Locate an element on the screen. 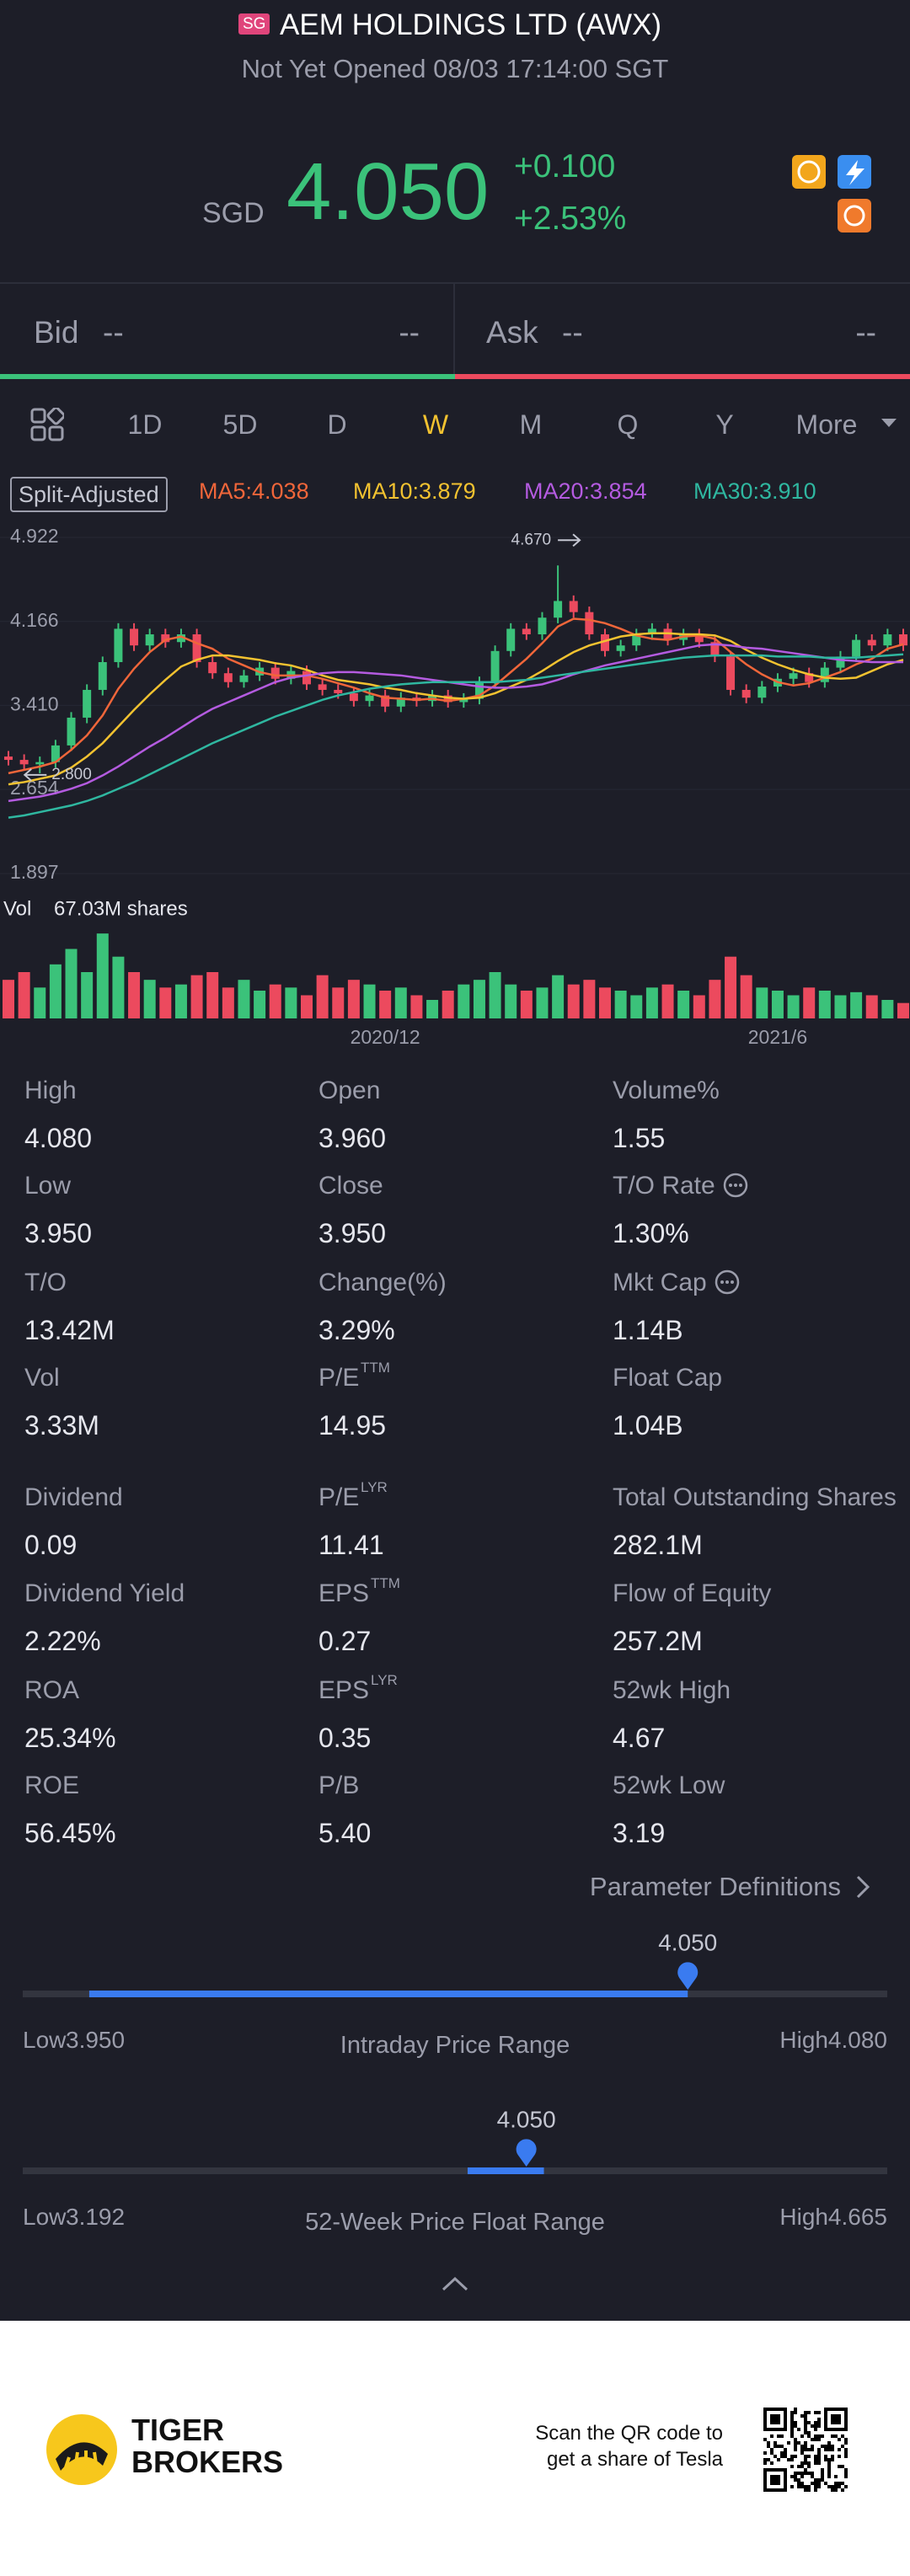 The width and height of the screenshot is (910, 2576). period-tab: 1D is located at coordinates (145, 424).